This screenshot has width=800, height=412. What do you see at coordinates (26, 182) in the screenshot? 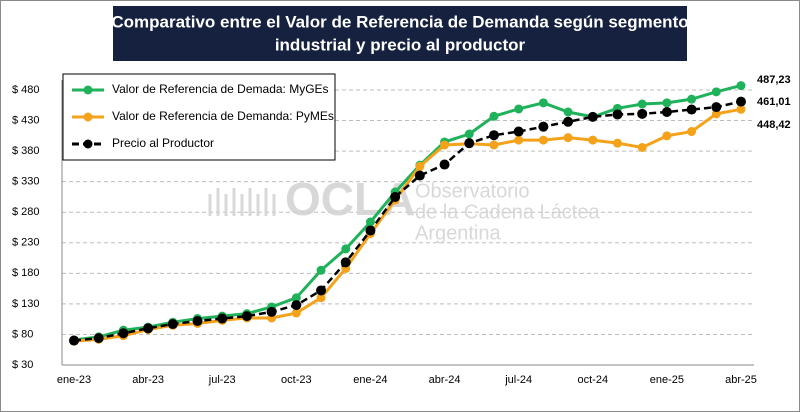
I see `y-tick-label: $ 330` at bounding box center [26, 182].